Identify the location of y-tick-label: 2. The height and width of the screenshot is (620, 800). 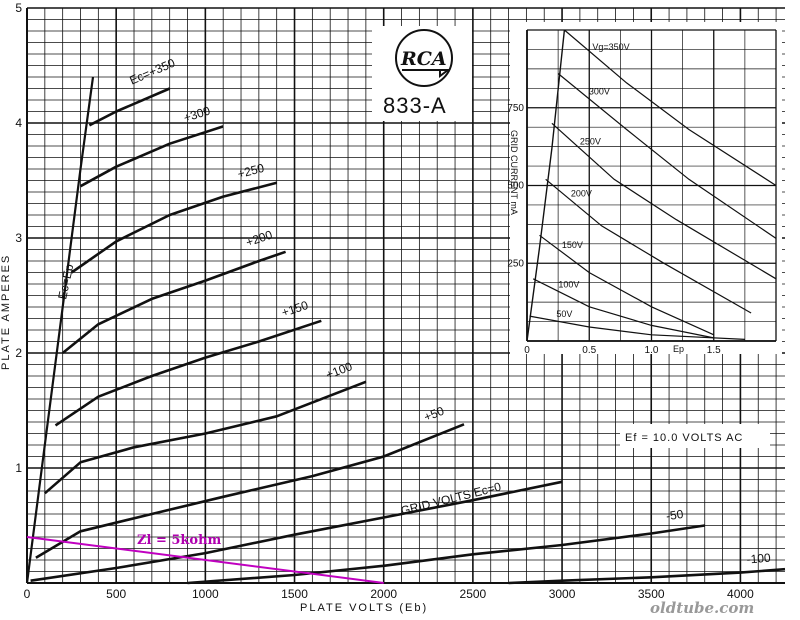
(18, 353).